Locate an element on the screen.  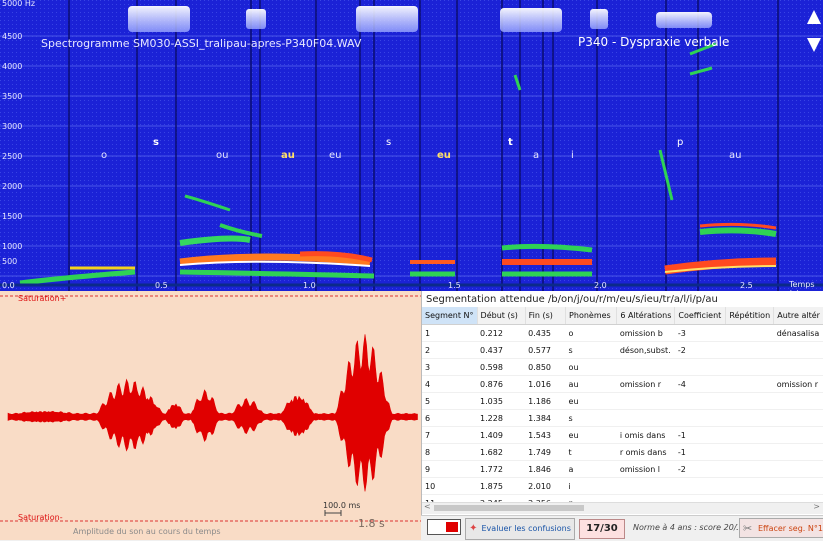
scroll-right-arrow-icon: > is located at coordinates (816, 506).